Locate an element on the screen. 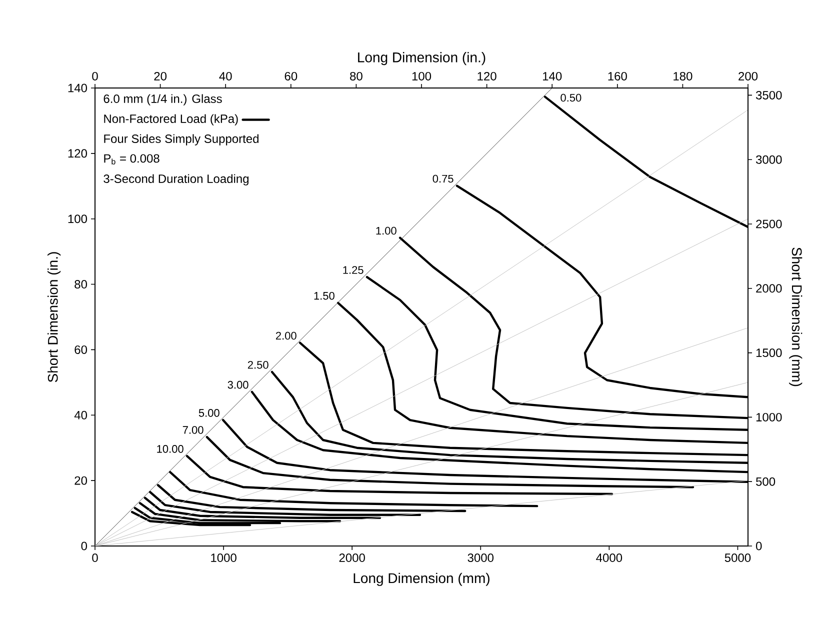  annotation: P$_{b}$ = 0.008 is located at coordinates (132, 159).